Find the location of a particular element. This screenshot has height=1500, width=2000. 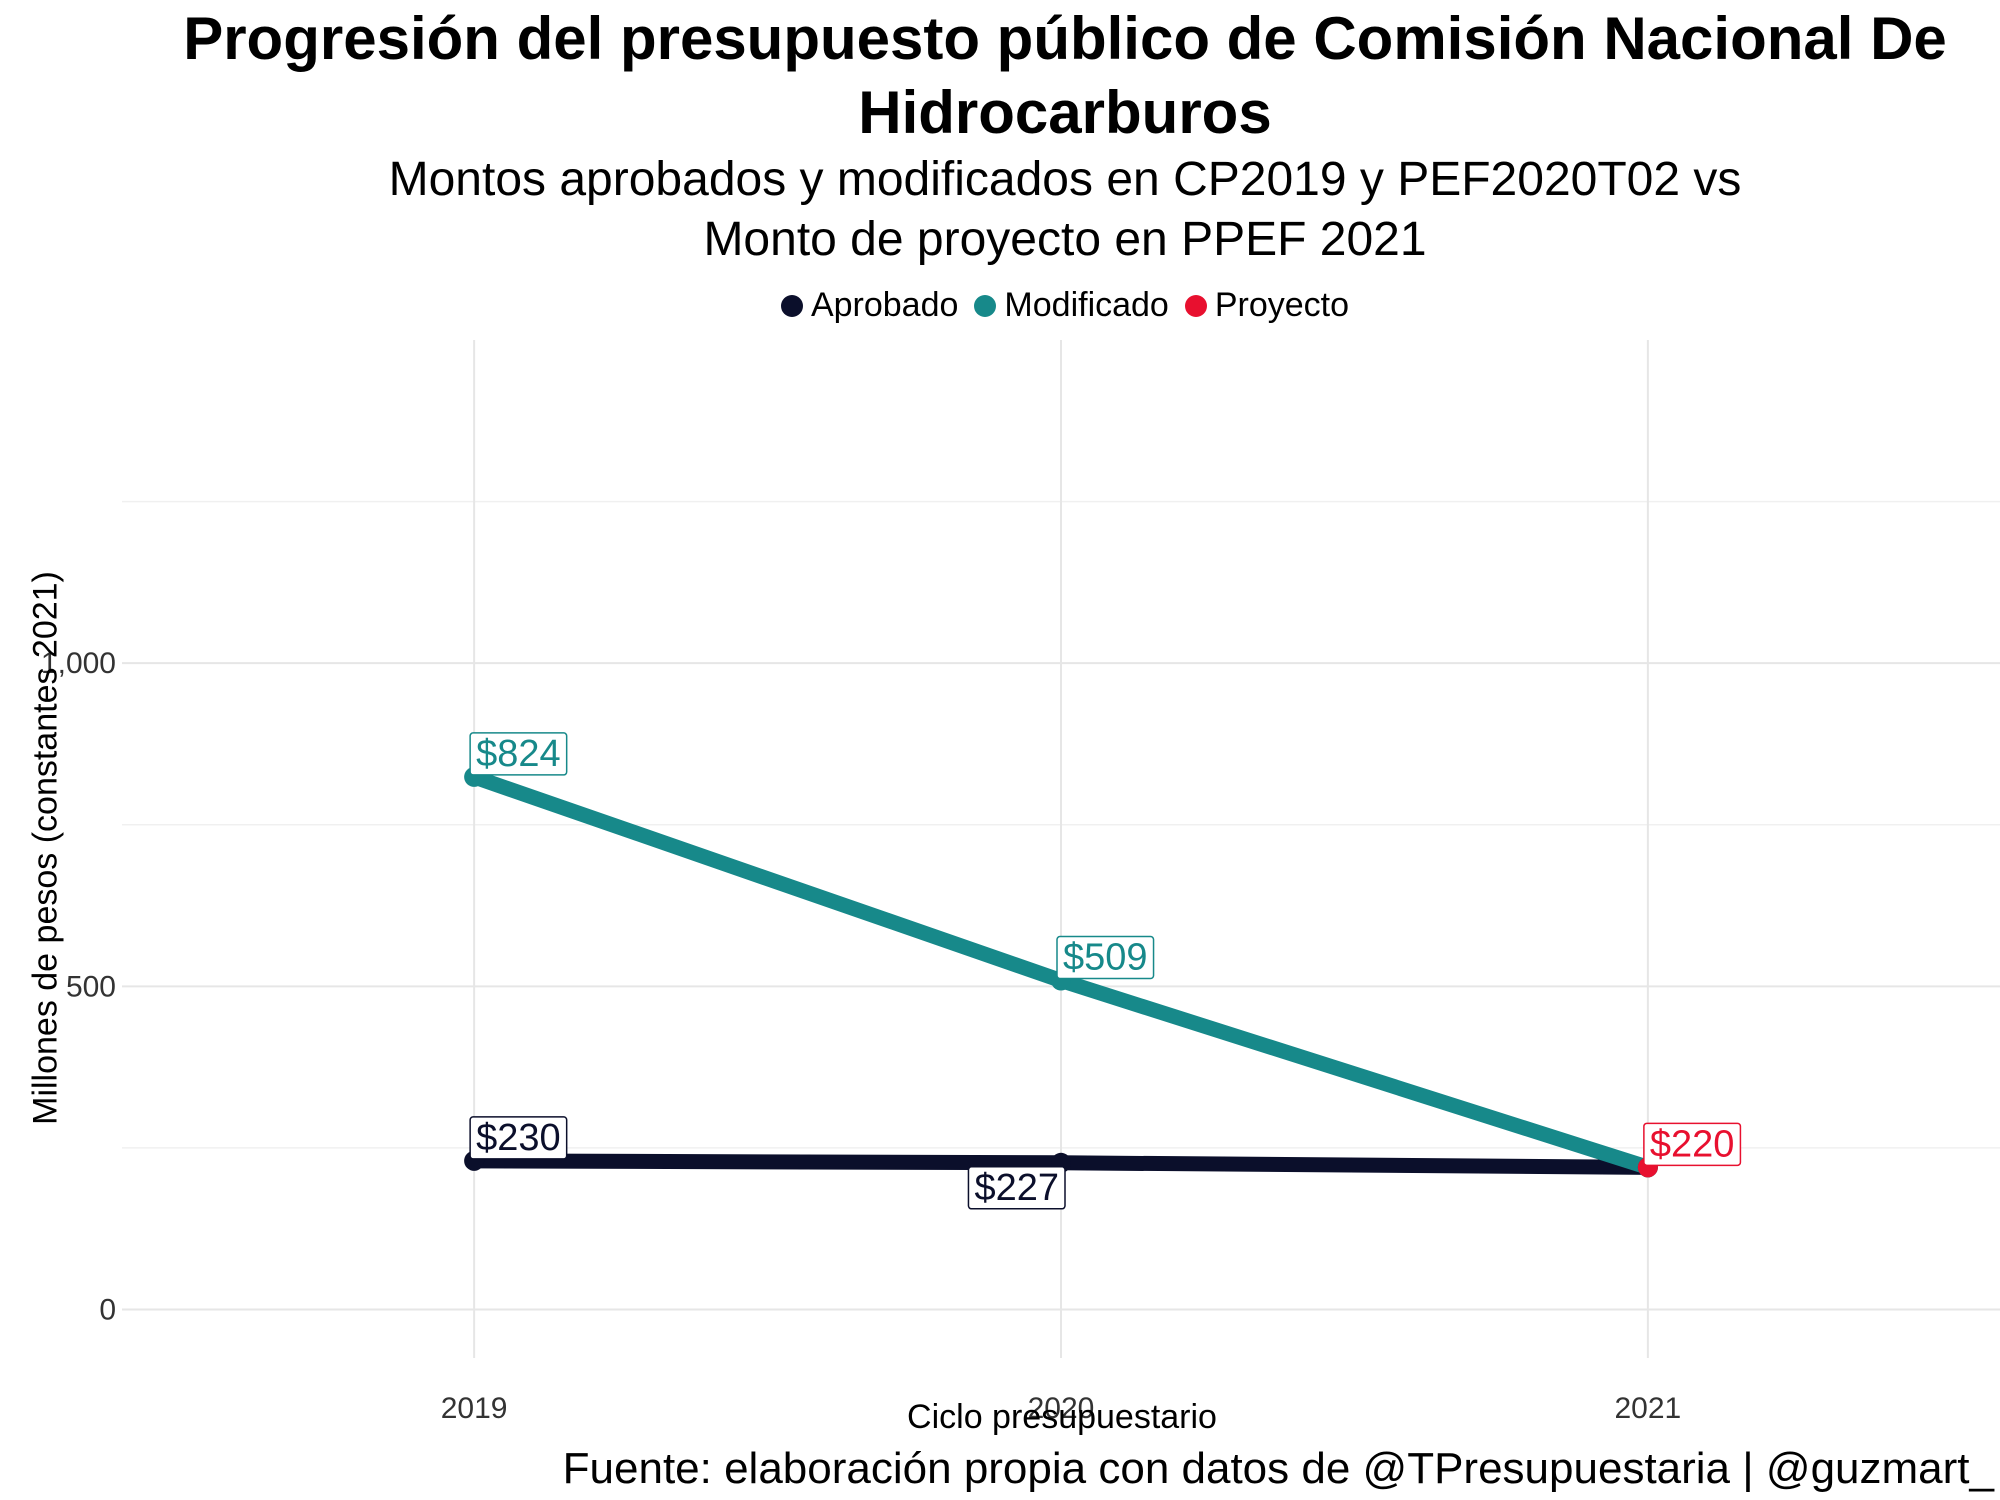

x-tick-label: 2019 is located at coordinates (474, 1408).